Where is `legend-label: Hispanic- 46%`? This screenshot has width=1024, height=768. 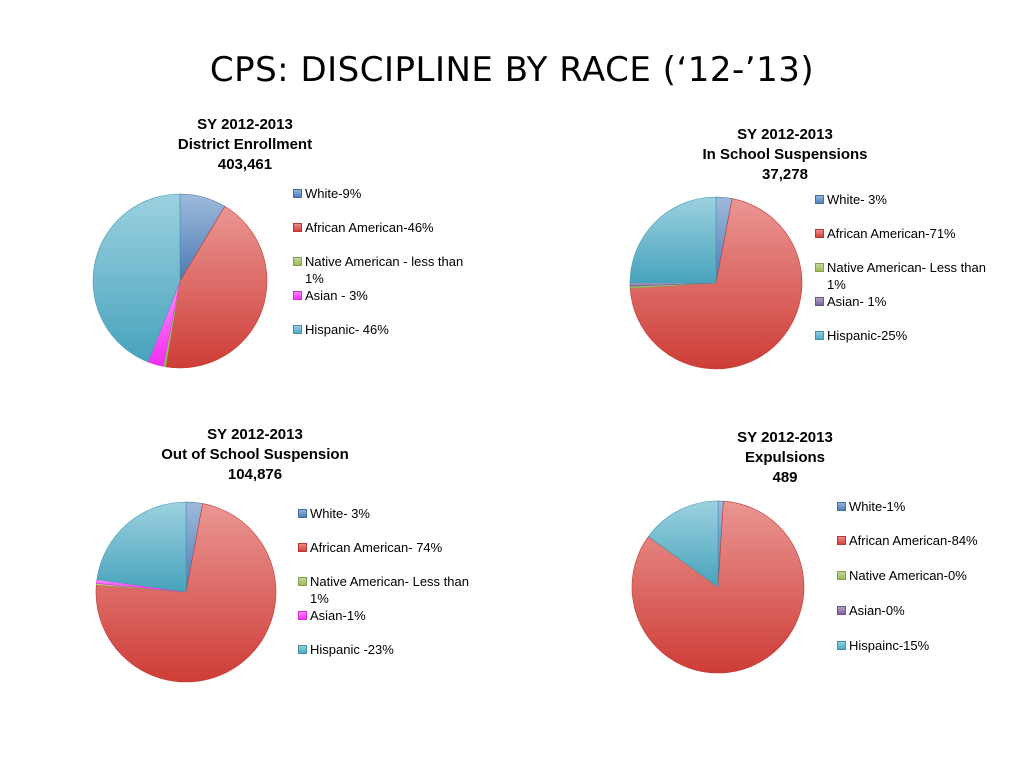 legend-label: Hispanic- 46% is located at coordinates (347, 329).